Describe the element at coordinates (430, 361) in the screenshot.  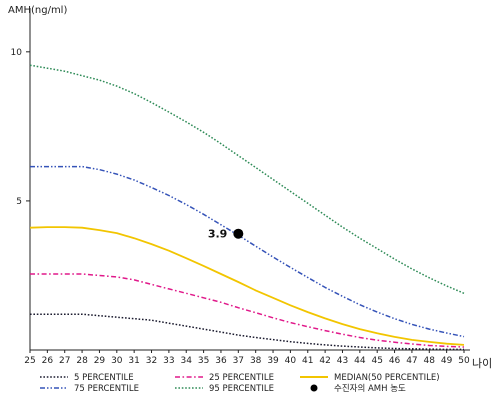
I see `x-tick-label: 48` at that location.